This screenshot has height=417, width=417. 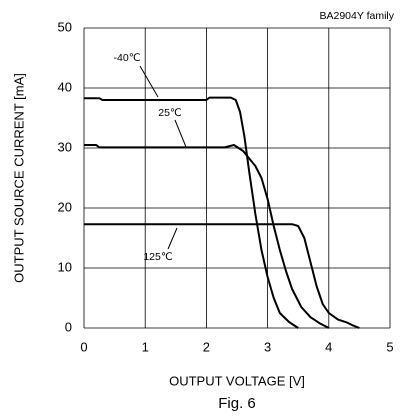 I want to click on curve-label: -40℃, so click(x=127, y=58).